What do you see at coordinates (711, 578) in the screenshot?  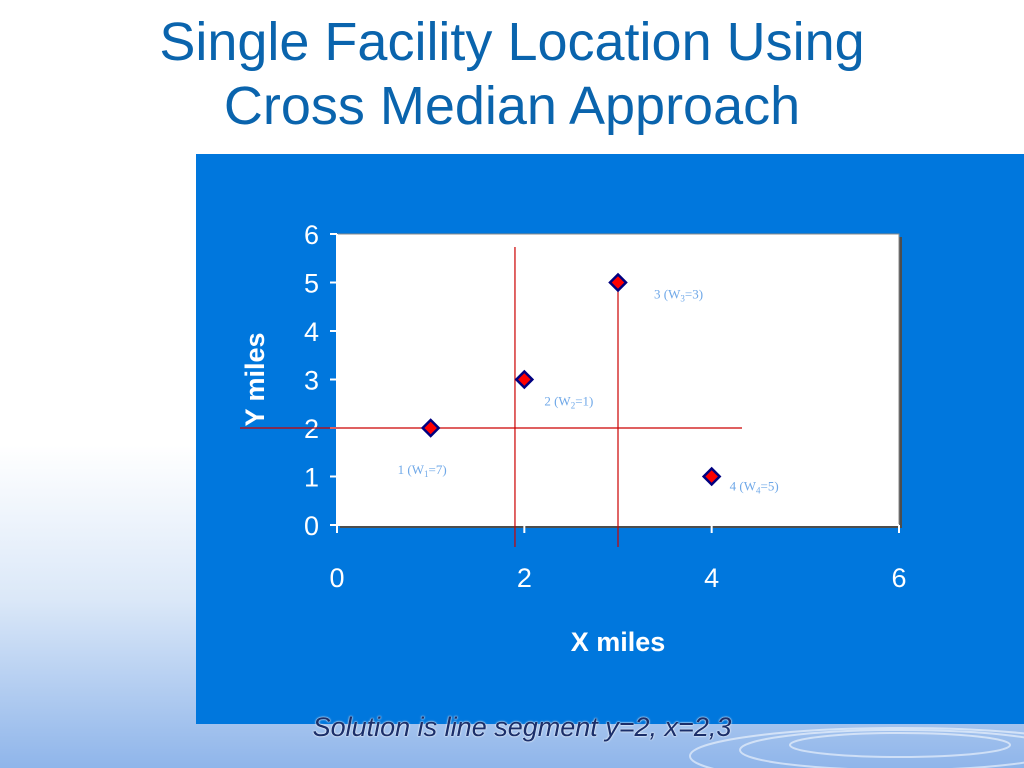 I see `x-tick-label: 4` at bounding box center [711, 578].